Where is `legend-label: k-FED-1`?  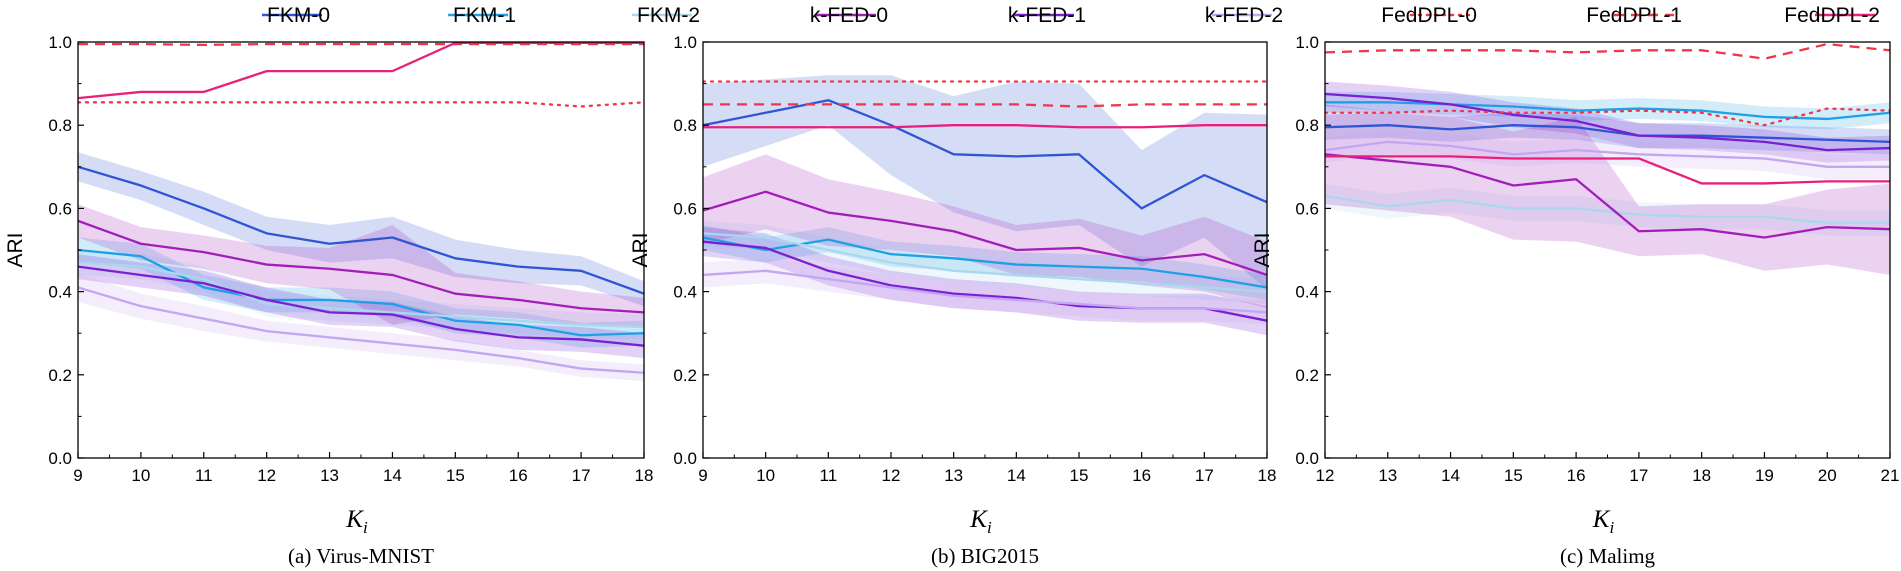 legend-label: k-FED-1 is located at coordinates (1047, 15).